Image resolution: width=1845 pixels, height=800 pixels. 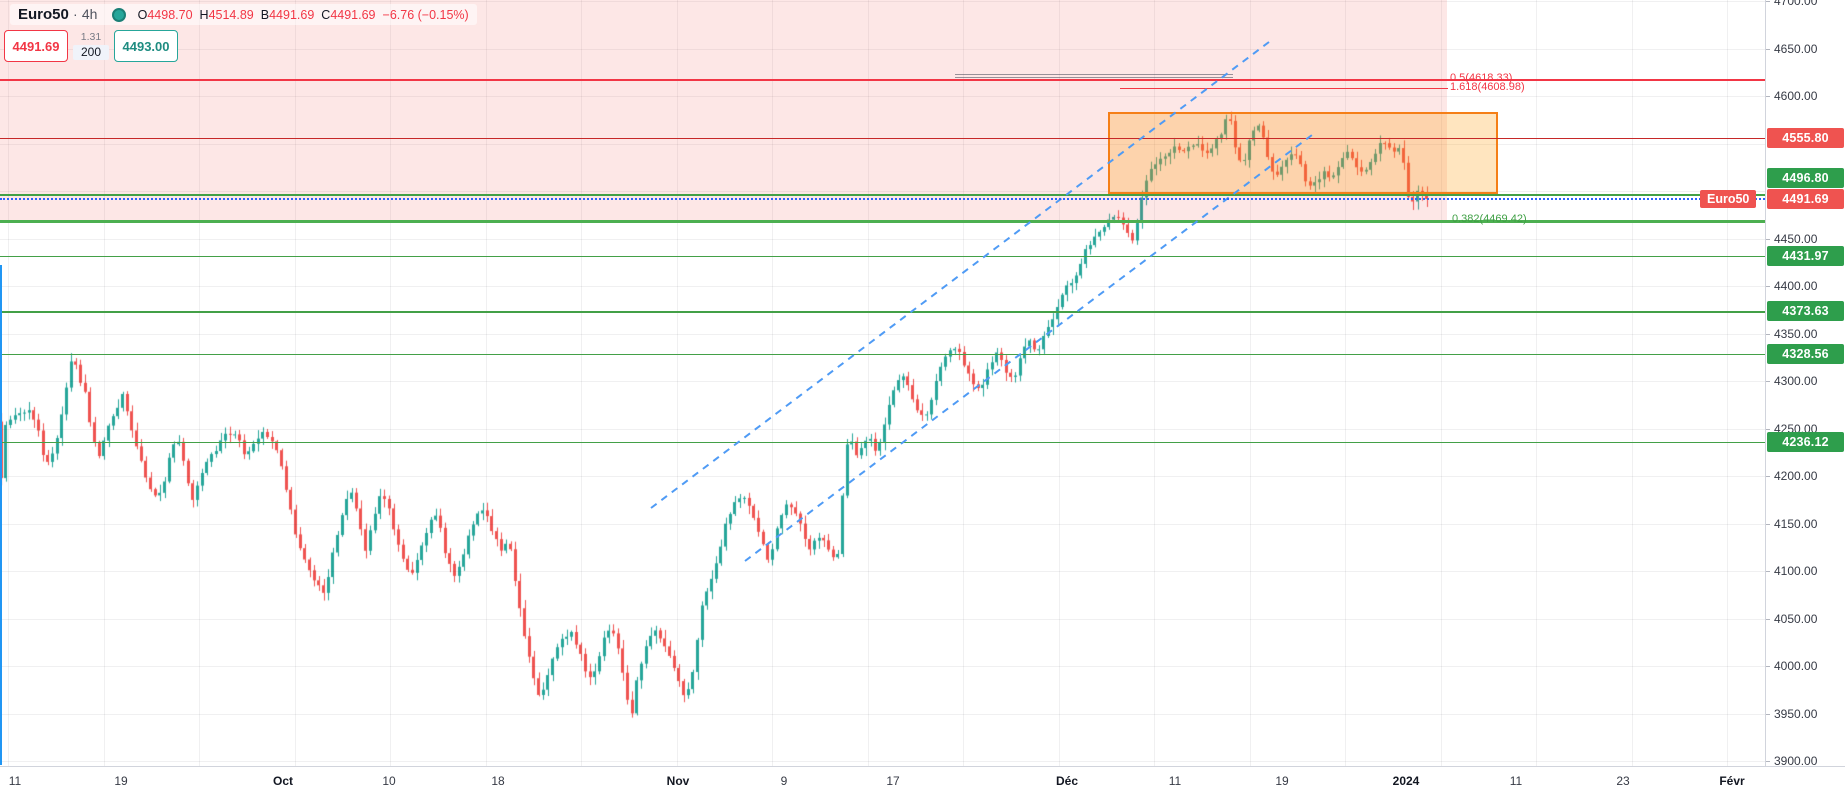 I want to click on timeframe-label: 4h, so click(x=89, y=14).